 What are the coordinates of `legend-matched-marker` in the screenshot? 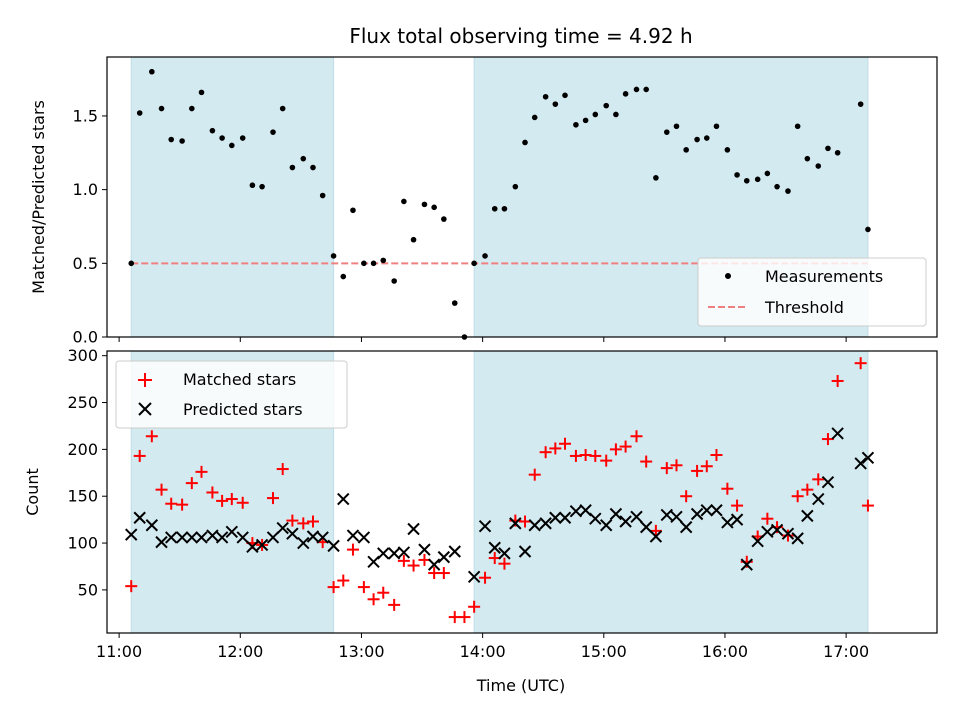 It's located at (145, 380).